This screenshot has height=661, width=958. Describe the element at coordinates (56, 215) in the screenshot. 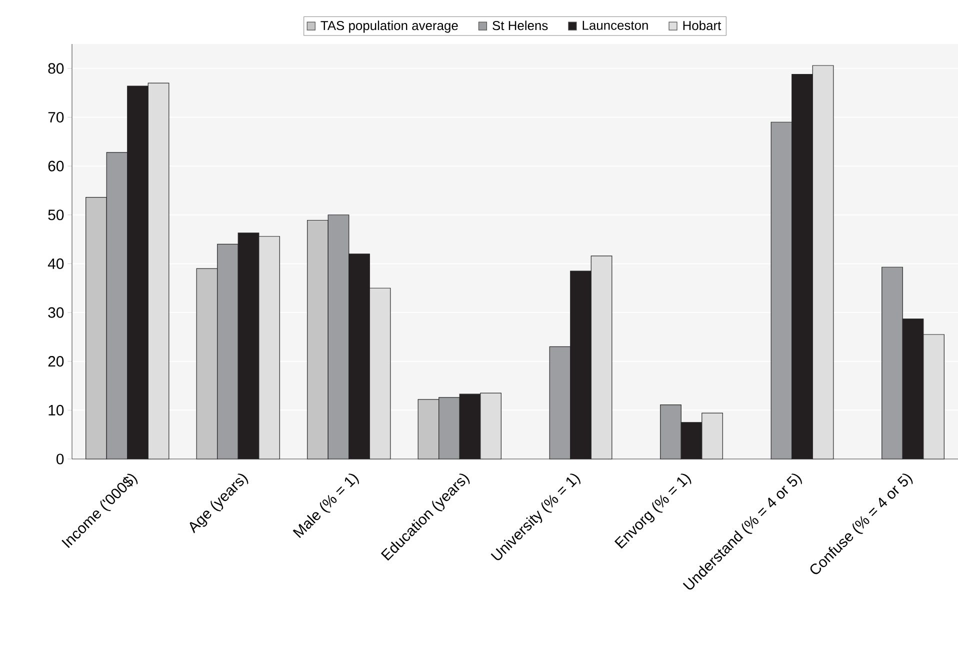

I see `y-tick-label: 50` at that location.